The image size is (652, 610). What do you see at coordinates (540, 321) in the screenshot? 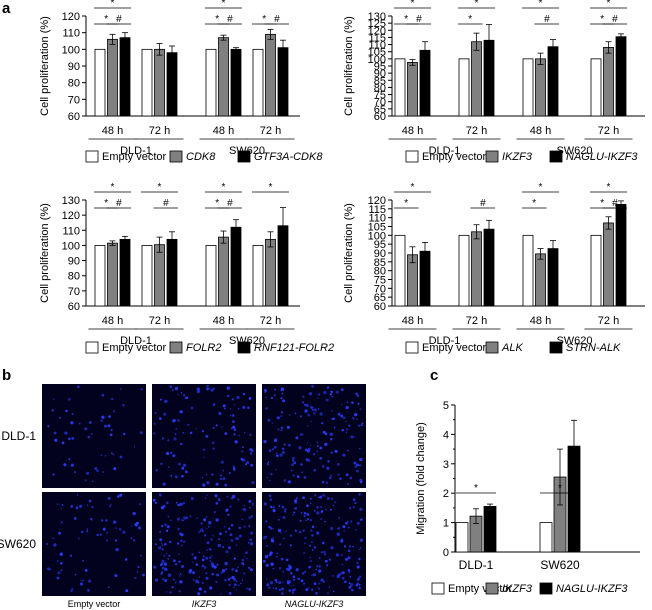
I see `x-time-label: 48 h` at bounding box center [540, 321].